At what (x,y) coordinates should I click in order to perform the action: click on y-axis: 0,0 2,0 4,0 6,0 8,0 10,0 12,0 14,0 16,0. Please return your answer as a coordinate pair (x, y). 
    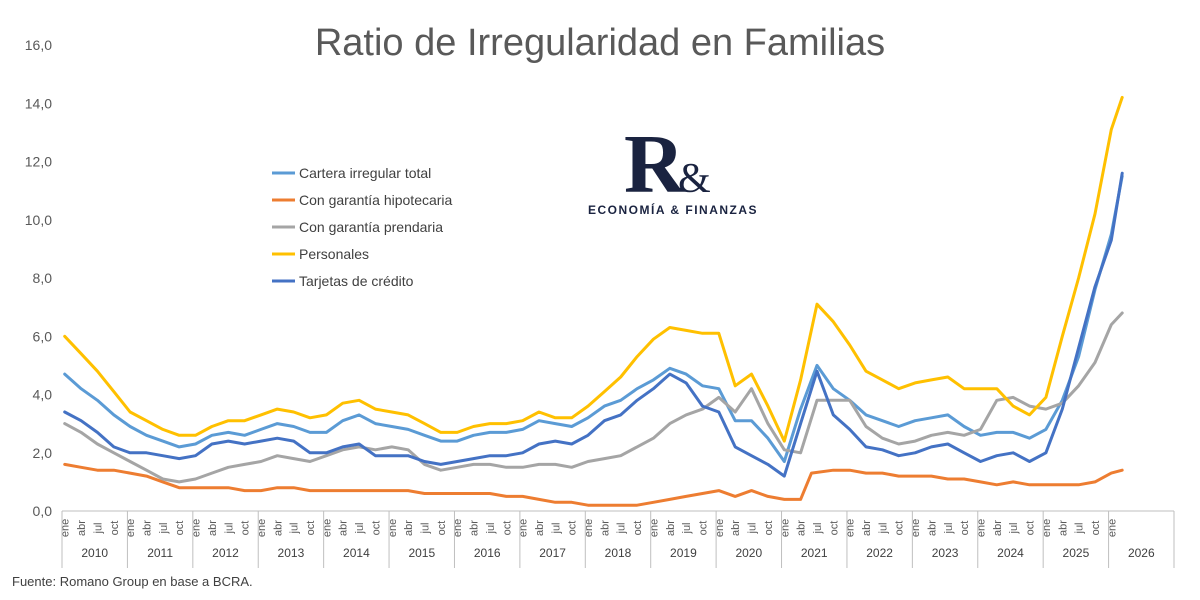
    Looking at the image, I should click on (38, 278).